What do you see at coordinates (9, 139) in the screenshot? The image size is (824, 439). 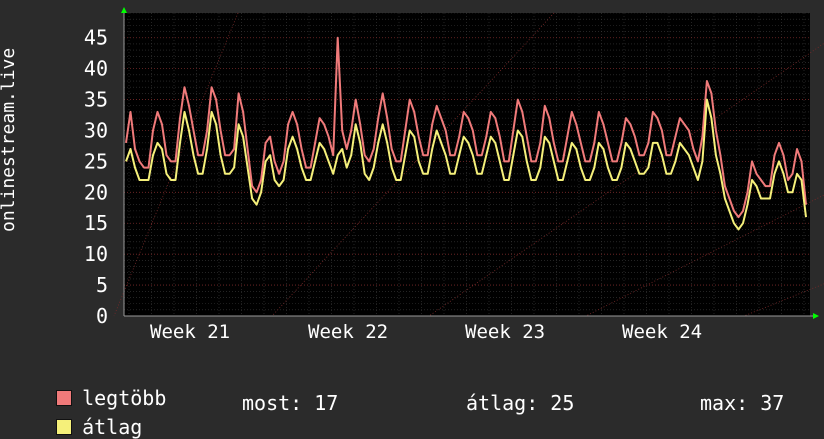 I see `y-axis-label: onlinestream.live` at bounding box center [9, 139].